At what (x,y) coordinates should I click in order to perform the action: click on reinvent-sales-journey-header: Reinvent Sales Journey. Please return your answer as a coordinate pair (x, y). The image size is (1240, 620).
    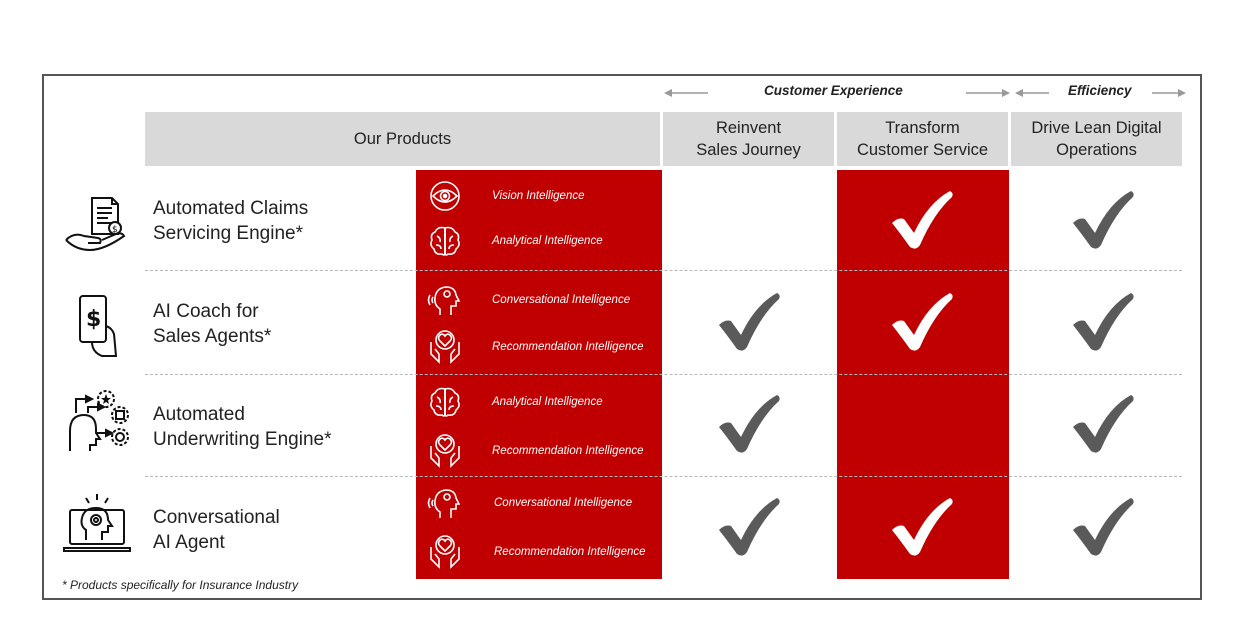
    Looking at the image, I should click on (748, 139).